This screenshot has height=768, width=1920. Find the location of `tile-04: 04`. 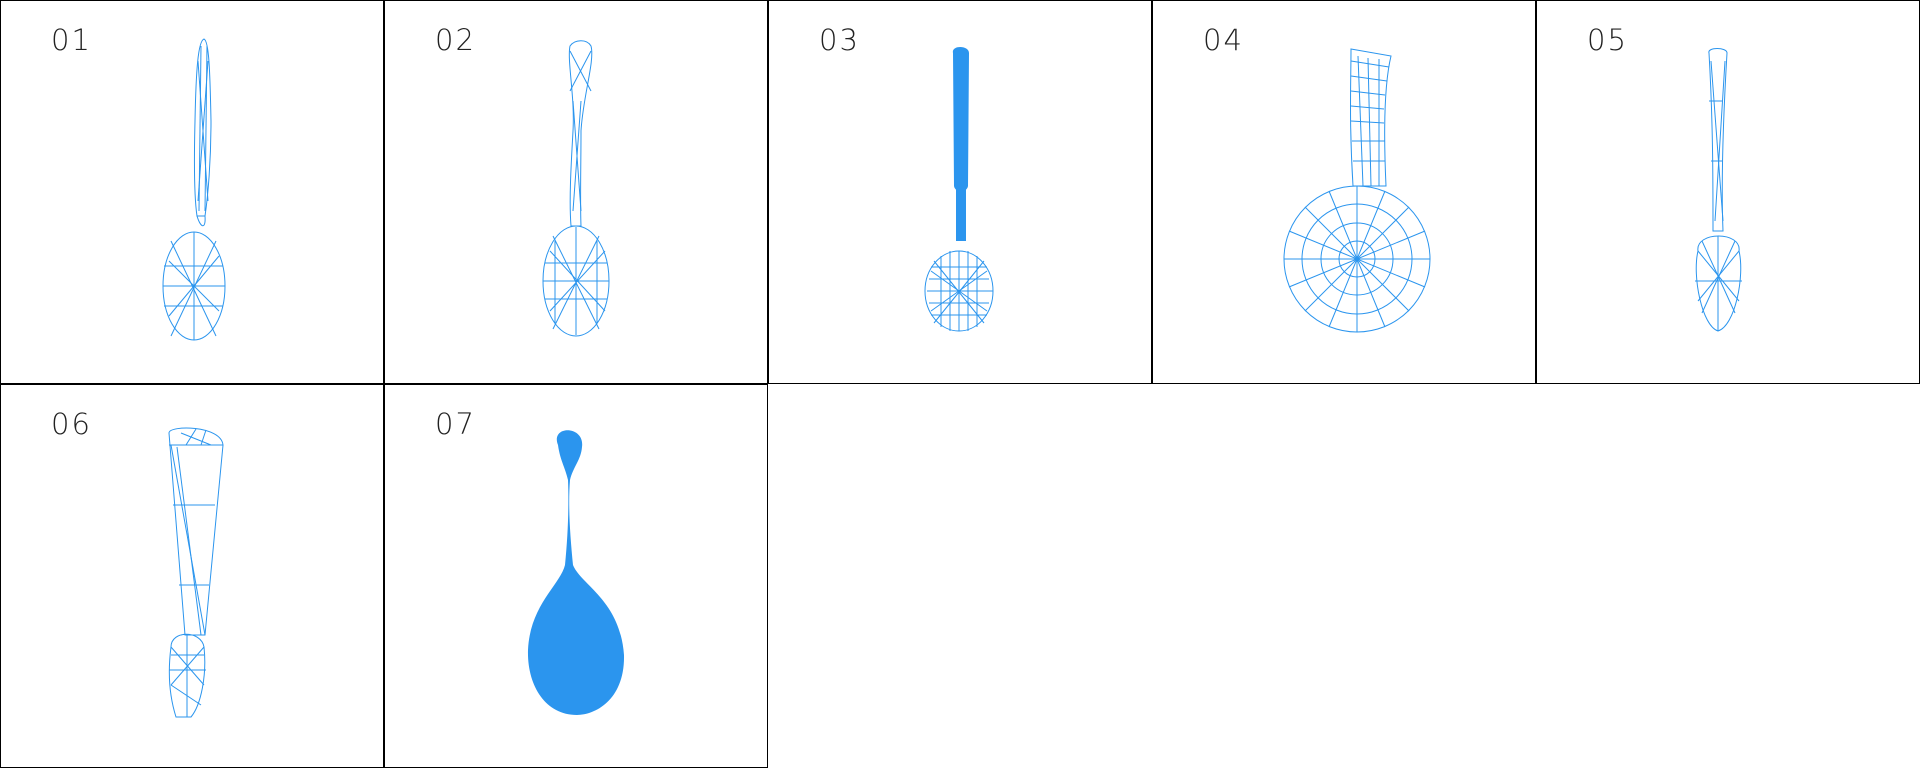

tile-04: 04 is located at coordinates (1344, 192).